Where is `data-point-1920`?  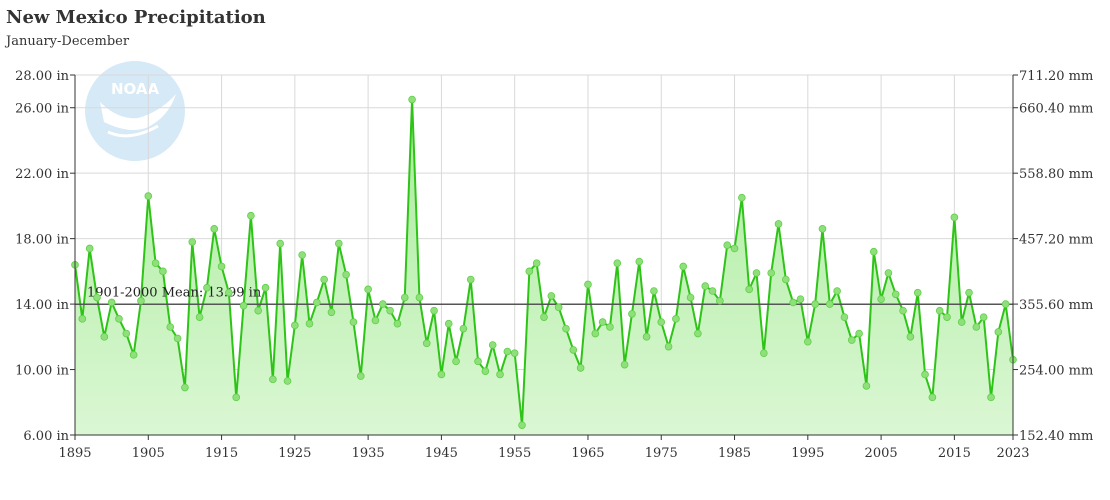 data-point-1920 is located at coordinates (258, 310).